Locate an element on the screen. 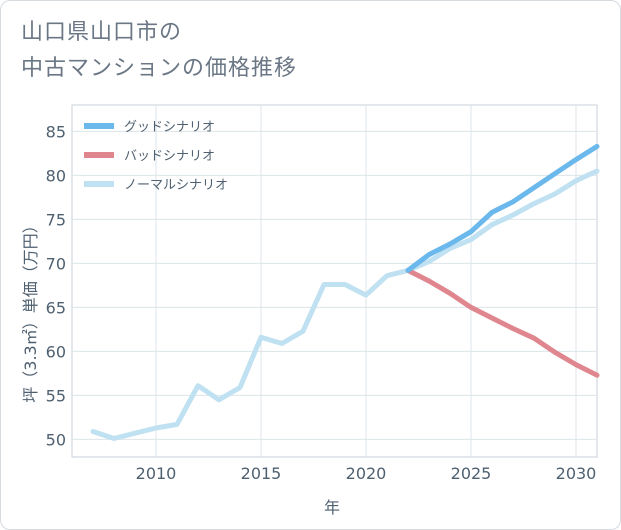 The image size is (621, 530). title-line-1: 山口県山口市の is located at coordinates (102, 32).